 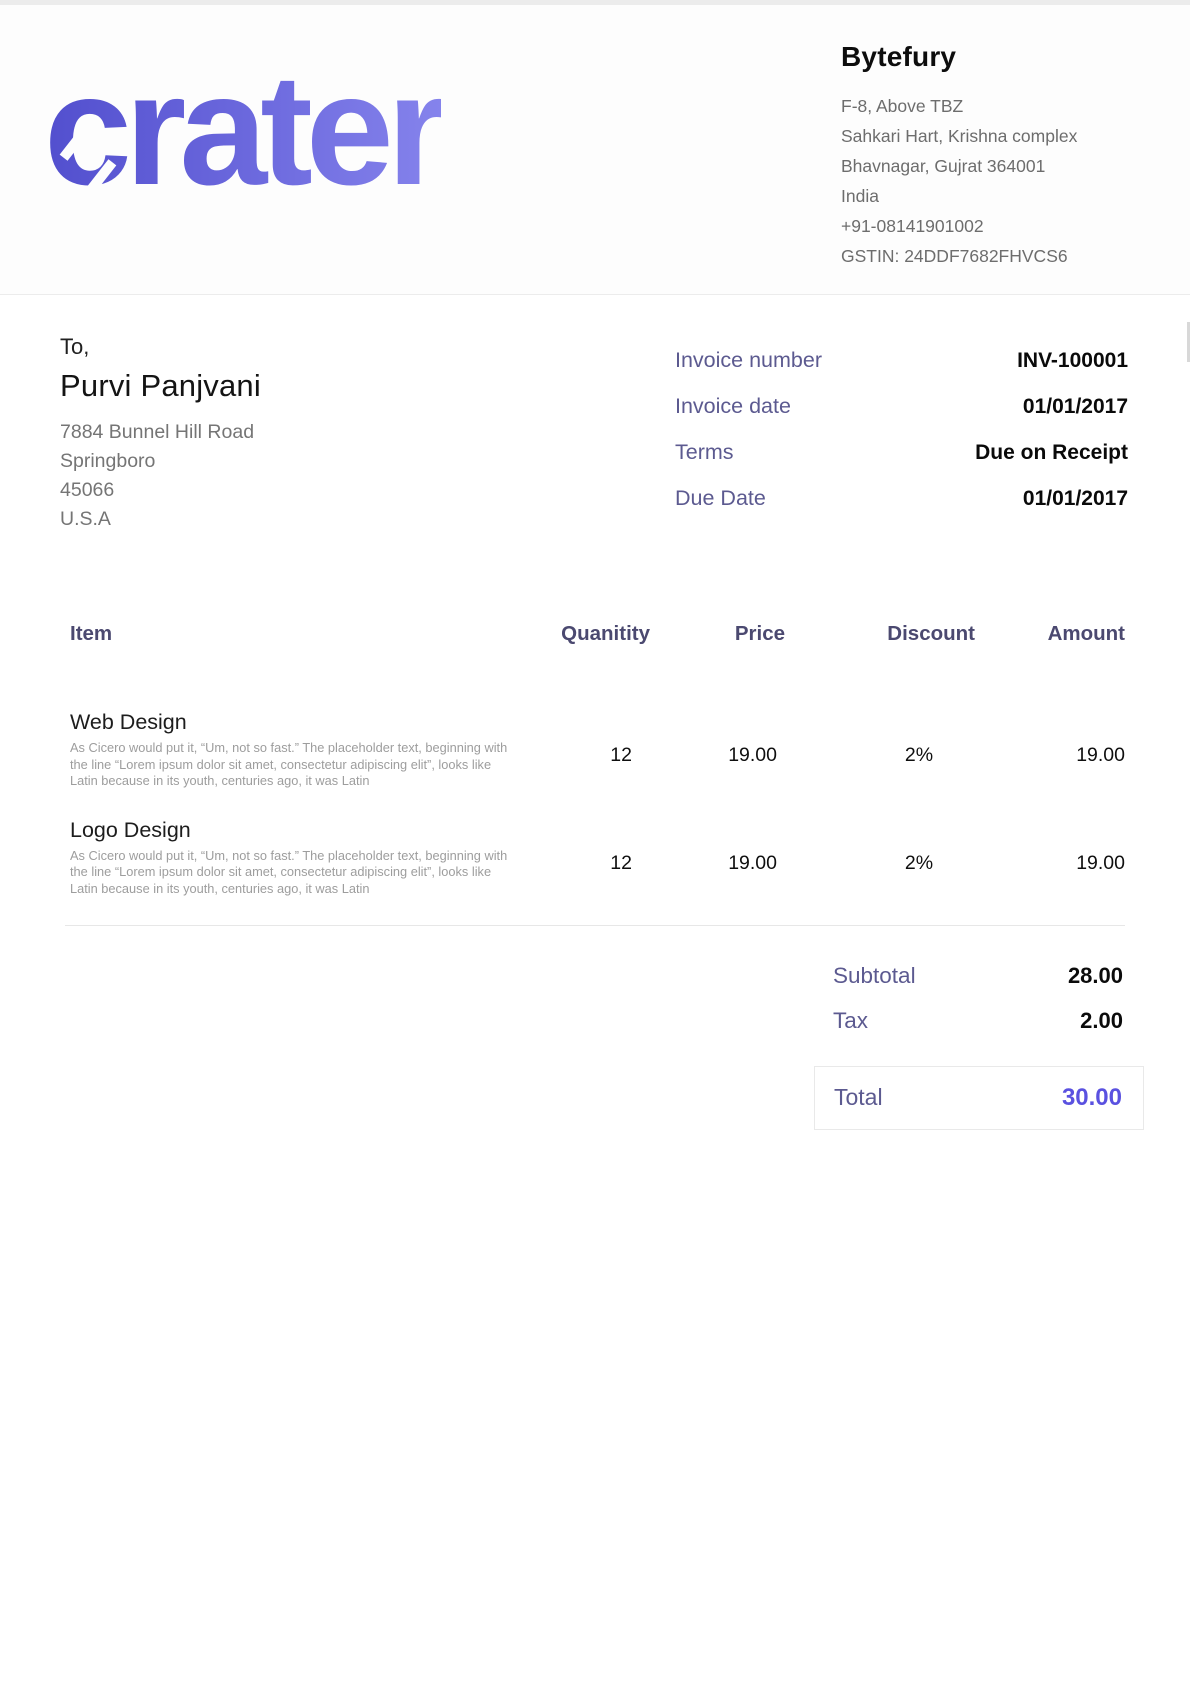 I want to click on totals-block: Subtotal 28.00 Tax 2.00 Total 30.00, so click(x=979, y=1046).